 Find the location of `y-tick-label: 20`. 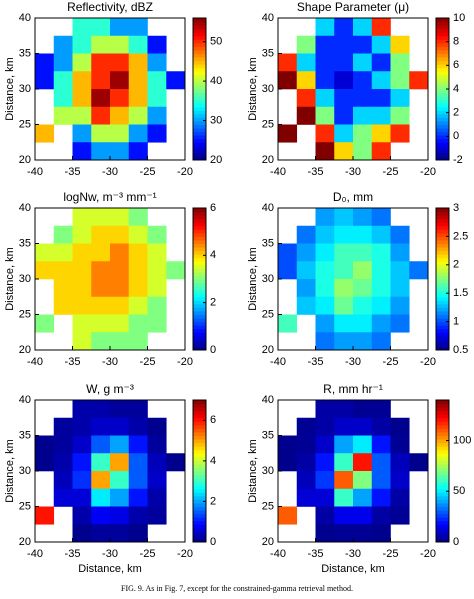

y-tick-label: 20 is located at coordinates (268, 160).